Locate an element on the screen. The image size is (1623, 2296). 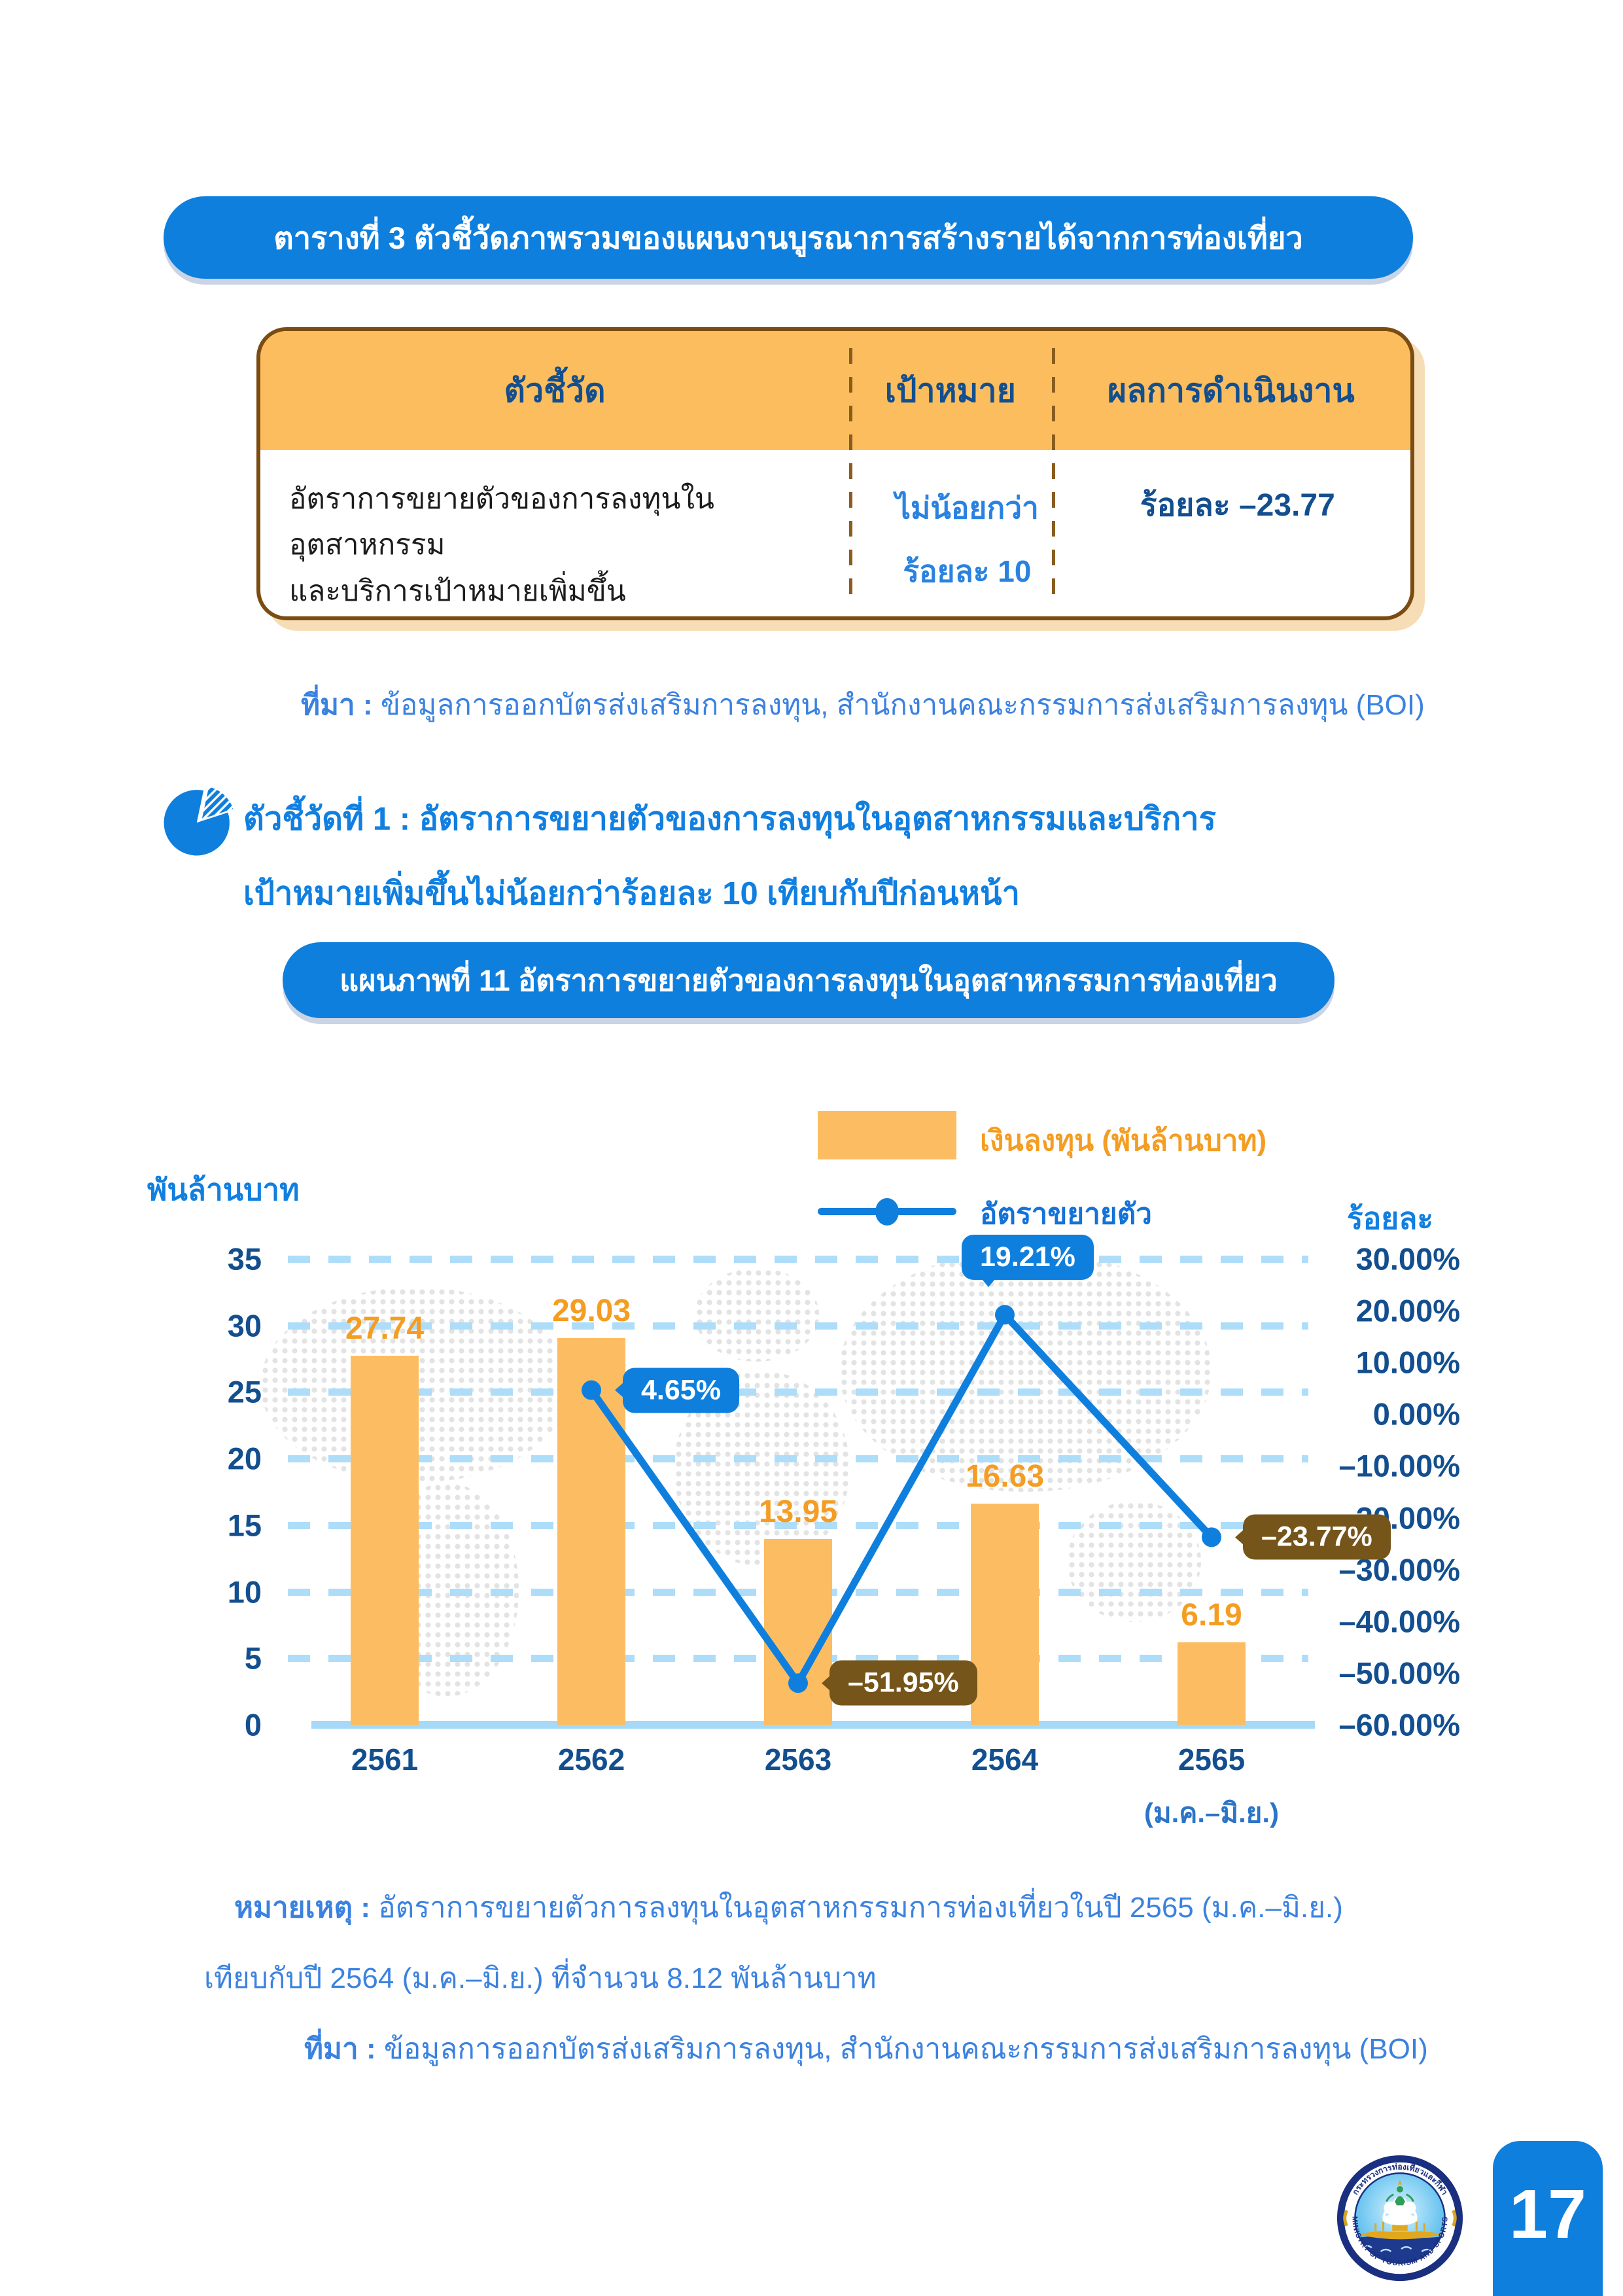
bar-value-label: 16.63 is located at coordinates (1005, 1476).